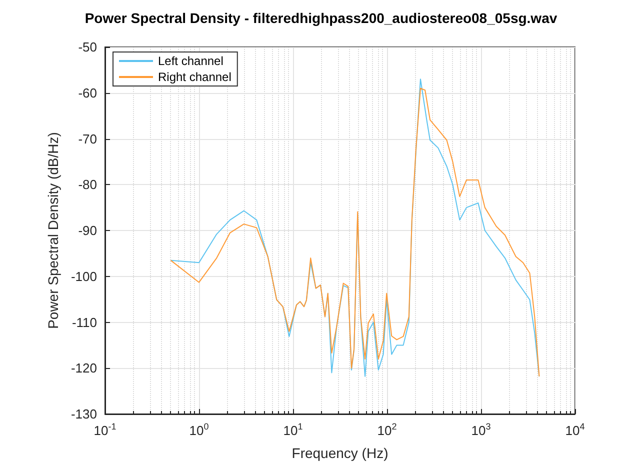 This screenshot has width=642, height=472. Describe the element at coordinates (83, 414) in the screenshot. I see `y-tick-label: -130` at that location.